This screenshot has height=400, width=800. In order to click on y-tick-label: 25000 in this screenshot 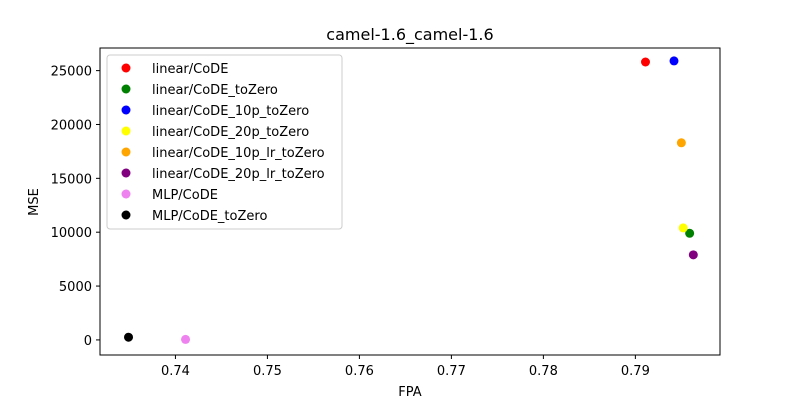, I will do `click(71, 72)`.